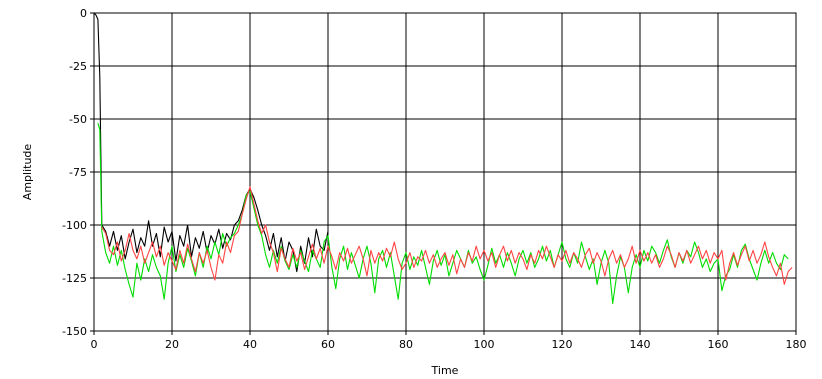 Image resolution: width=822 pixels, height=379 pixels. What do you see at coordinates (328, 344) in the screenshot?
I see `x-tick-label: 60` at bounding box center [328, 344].